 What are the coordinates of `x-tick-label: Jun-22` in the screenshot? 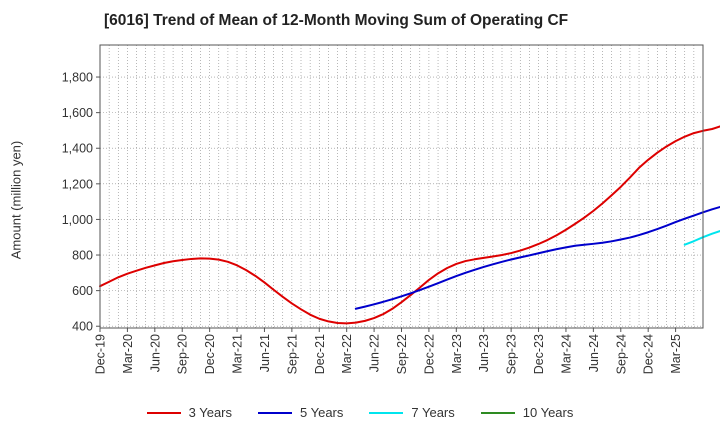 It's located at (375, 353).